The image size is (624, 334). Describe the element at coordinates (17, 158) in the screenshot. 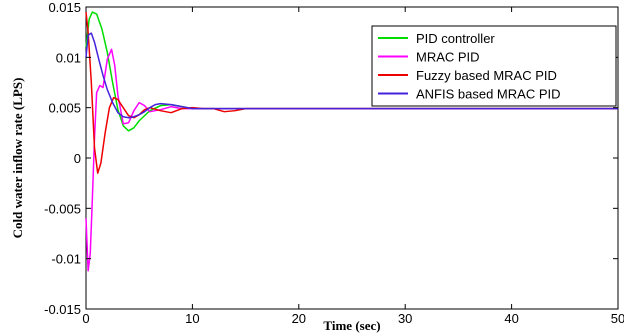

I see `y-axis-label: Cold water inflow rate (LPS)` at that location.